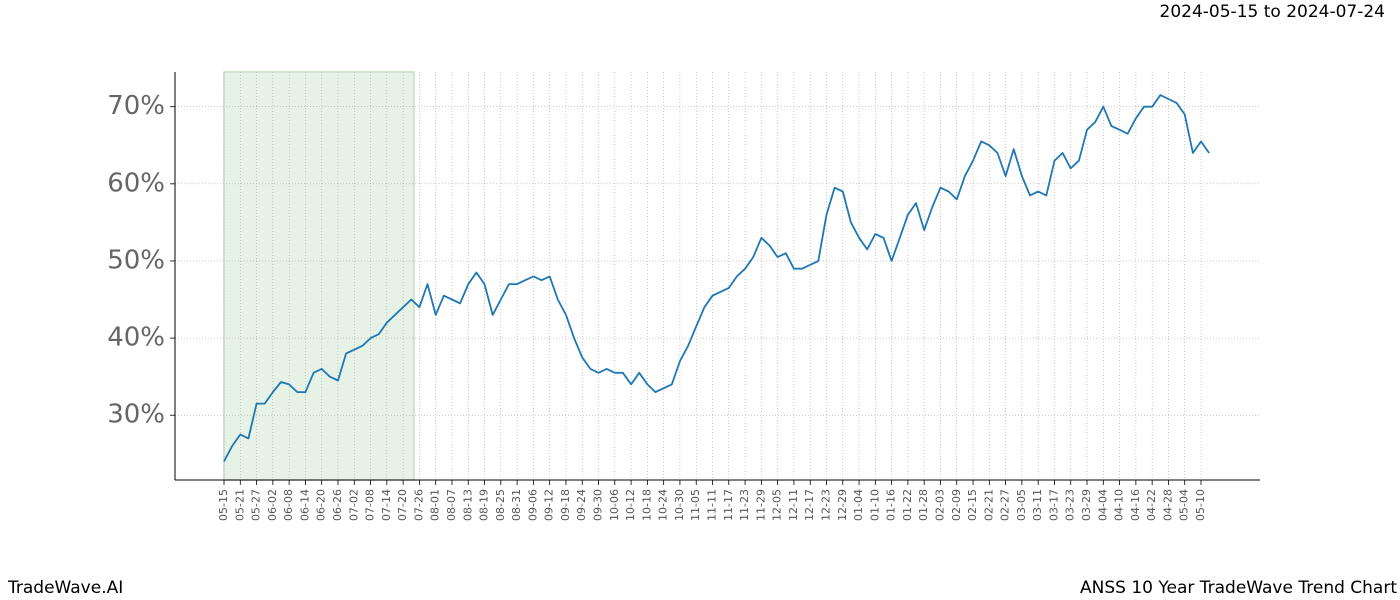  Describe the element at coordinates (435, 505) in the screenshot. I see `x-tick-label: 08-01` at that location.